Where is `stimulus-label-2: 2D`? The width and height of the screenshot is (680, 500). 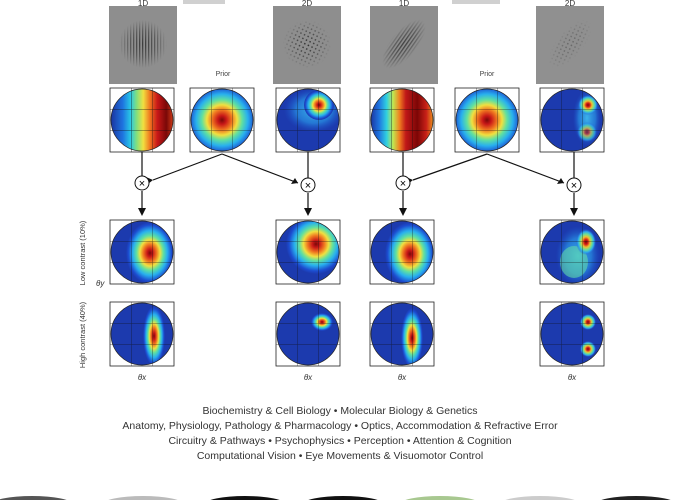 stimulus-label-2: 2D is located at coordinates (307, 4).